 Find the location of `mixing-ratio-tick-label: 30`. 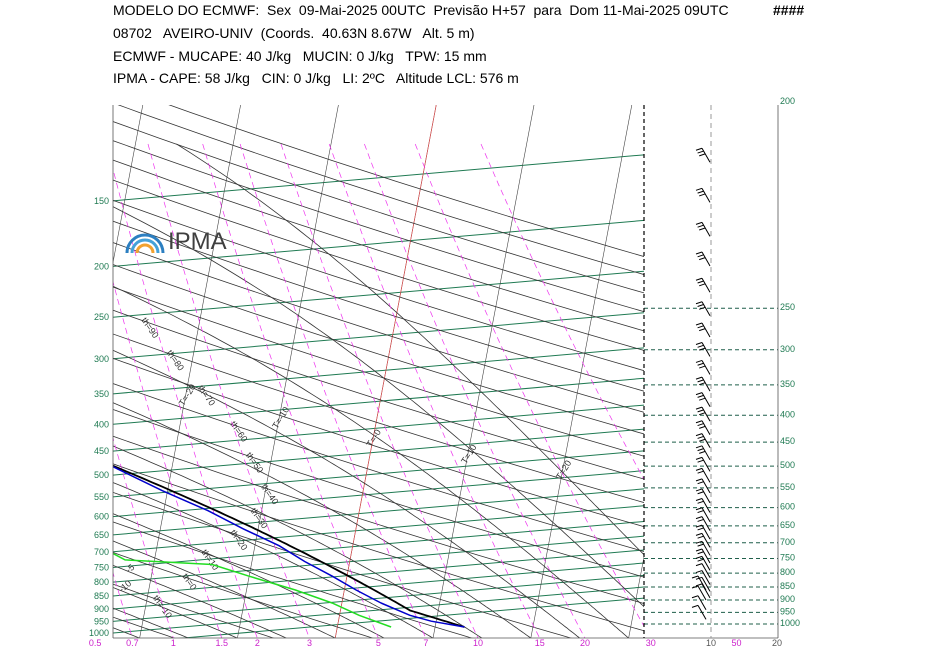

mixing-ratio-tick-label: 30 is located at coordinates (651, 643).